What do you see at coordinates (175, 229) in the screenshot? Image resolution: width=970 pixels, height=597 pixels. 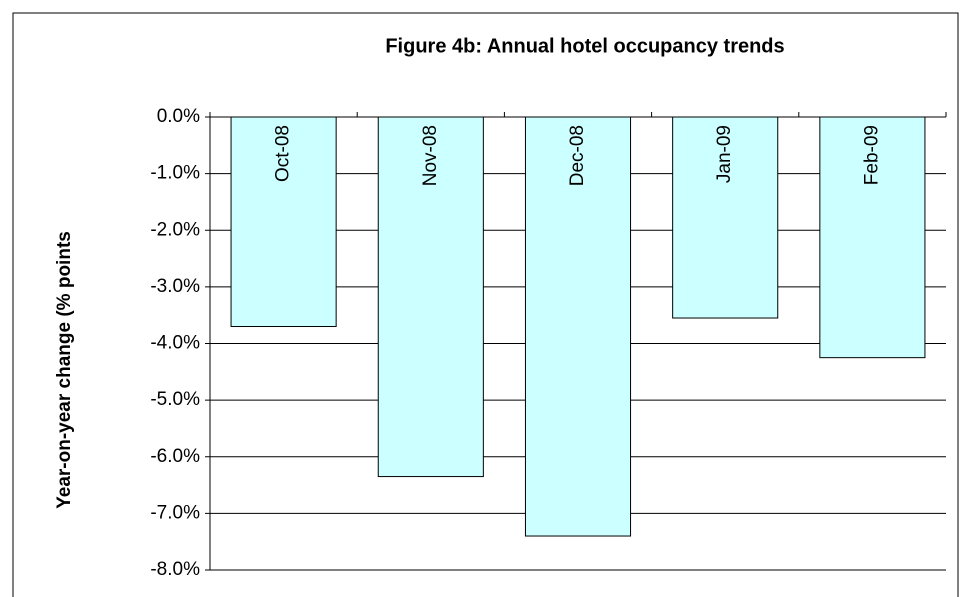 I see `y-tick-label: -2.0%` at bounding box center [175, 229].